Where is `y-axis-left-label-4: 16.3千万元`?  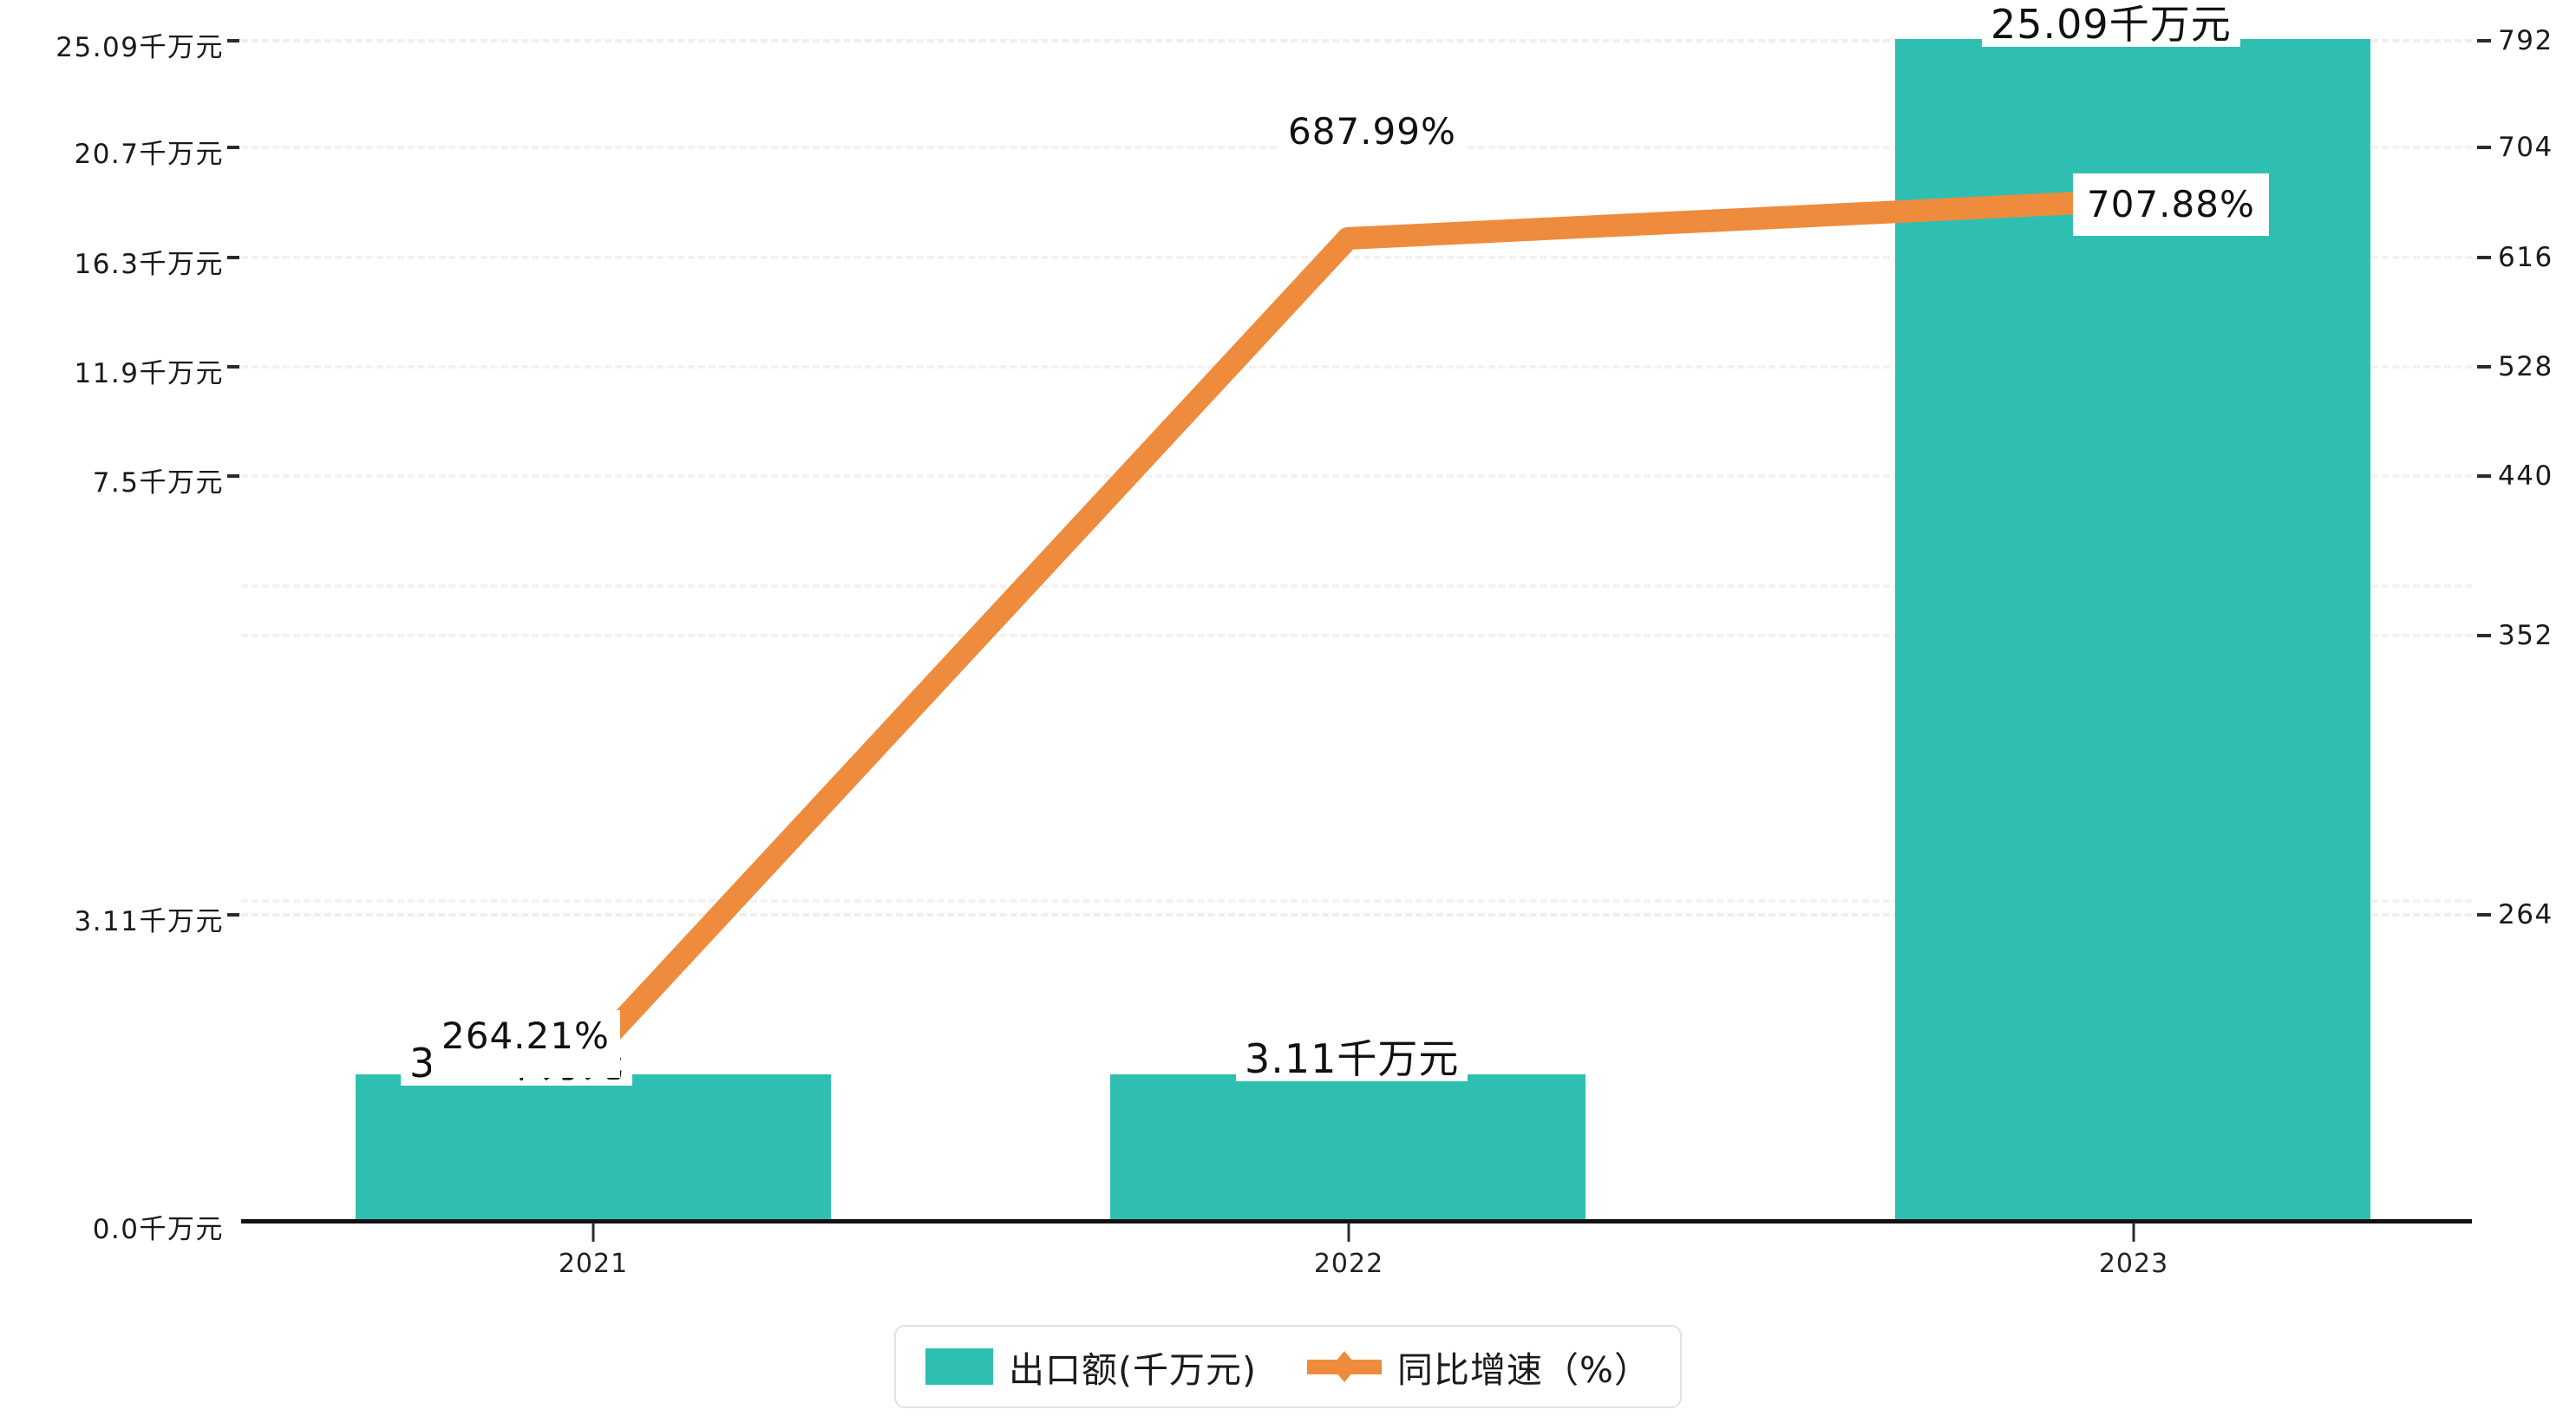 y-axis-left-label-4: 16.3千万元 is located at coordinates (149, 264).